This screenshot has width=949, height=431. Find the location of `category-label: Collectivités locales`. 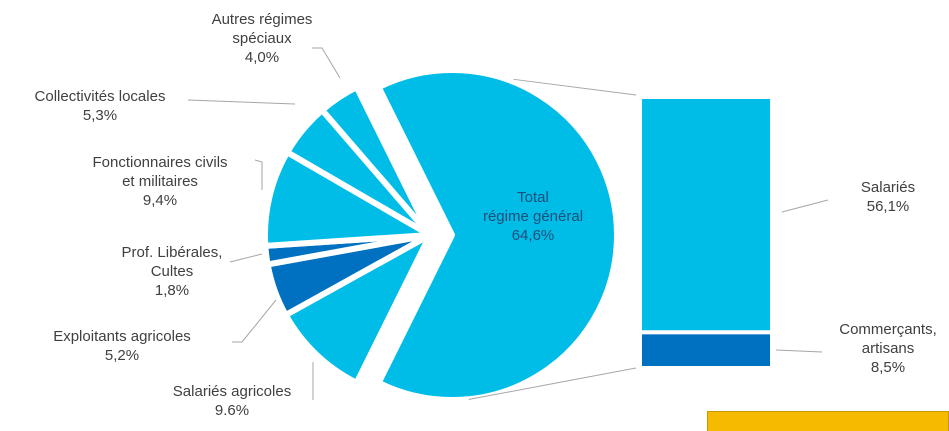

category-label: Collectivités locales is located at coordinates (100, 96).